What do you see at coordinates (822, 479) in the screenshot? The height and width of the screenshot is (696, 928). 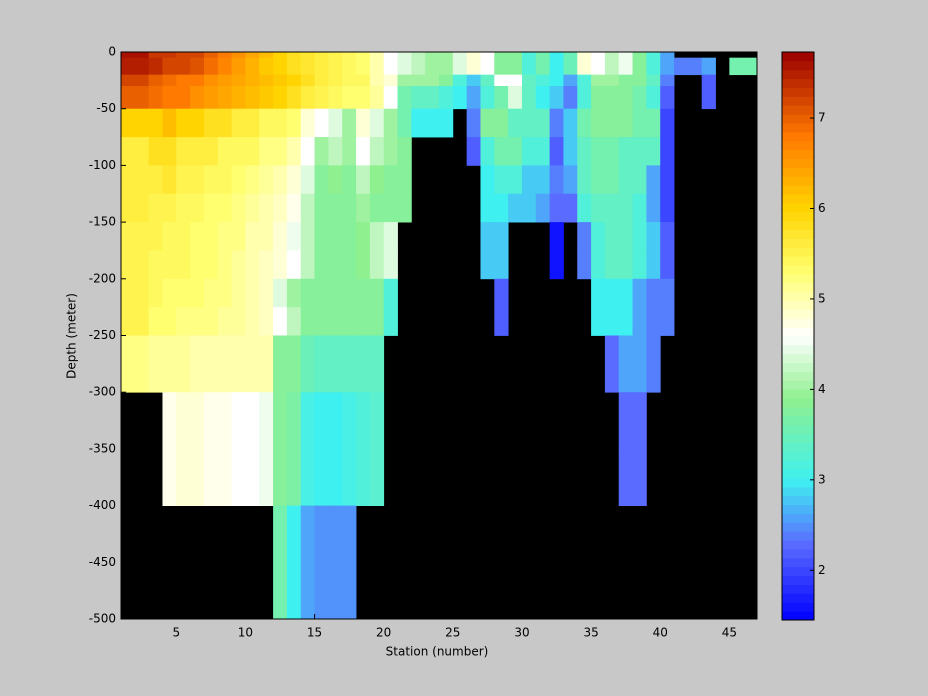 I see `colorbar-tick-label: 3` at bounding box center [822, 479].